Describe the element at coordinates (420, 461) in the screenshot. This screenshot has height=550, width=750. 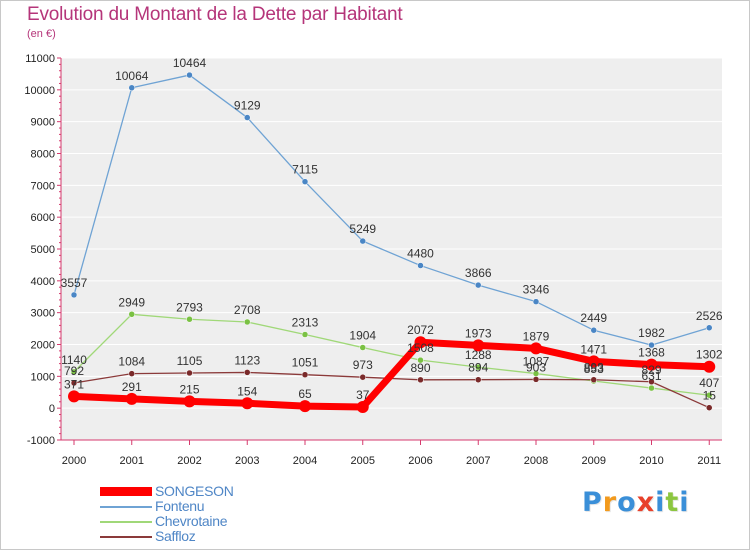
I see `x-tick-label: 2006` at that location.